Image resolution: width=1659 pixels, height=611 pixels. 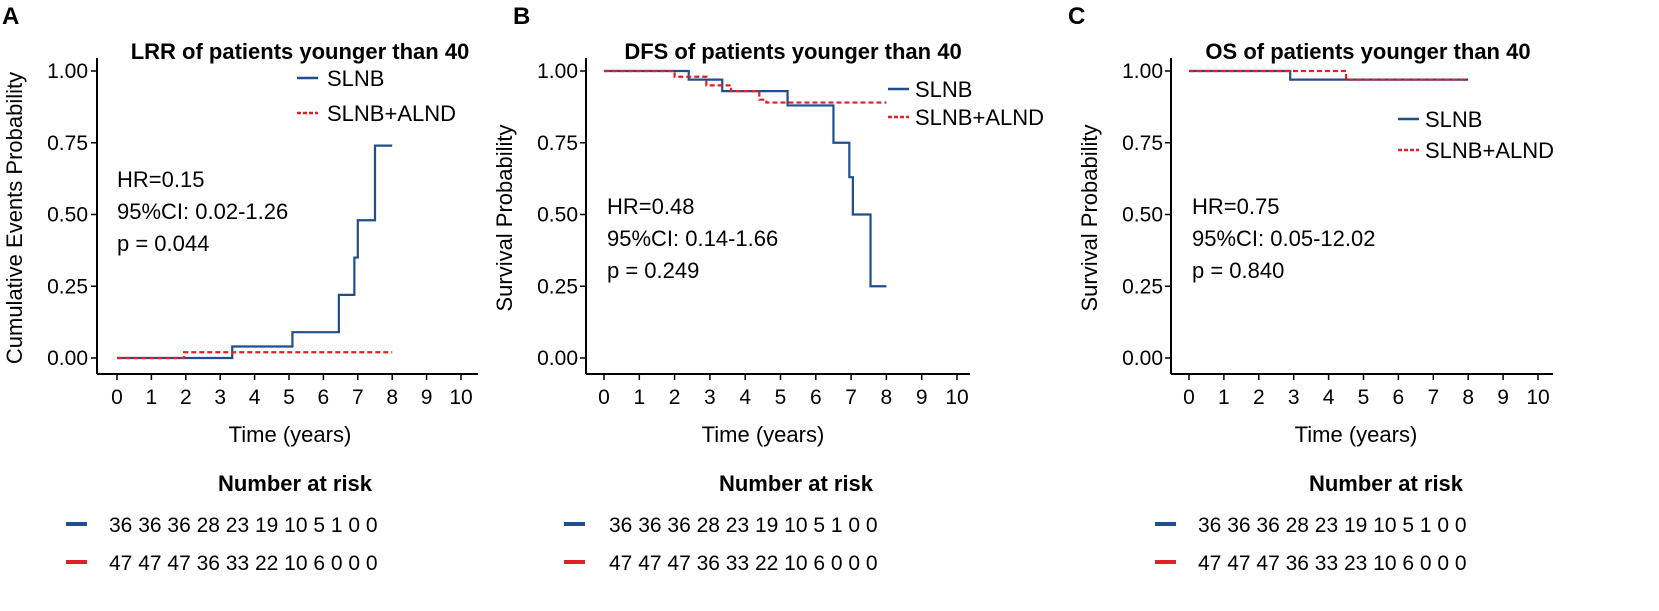 I want to click on chart-title: OS of patients younger than 40, so click(x=1367, y=51).